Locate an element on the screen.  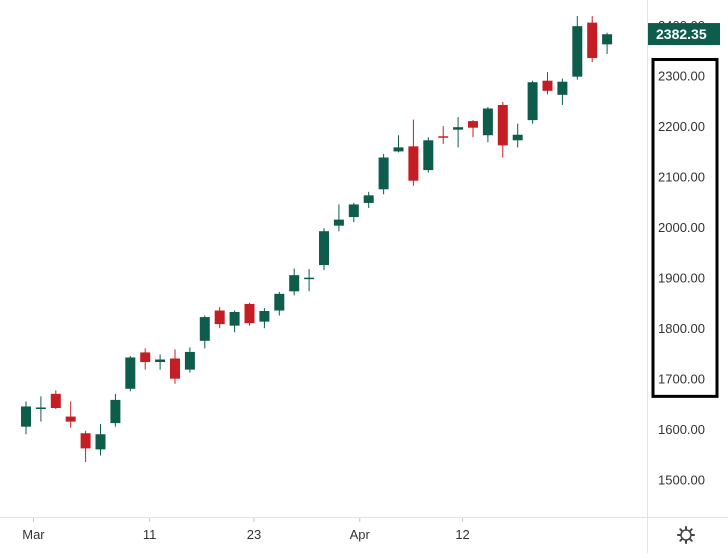
y-tick-label: 1600.00 is located at coordinates (681, 429).